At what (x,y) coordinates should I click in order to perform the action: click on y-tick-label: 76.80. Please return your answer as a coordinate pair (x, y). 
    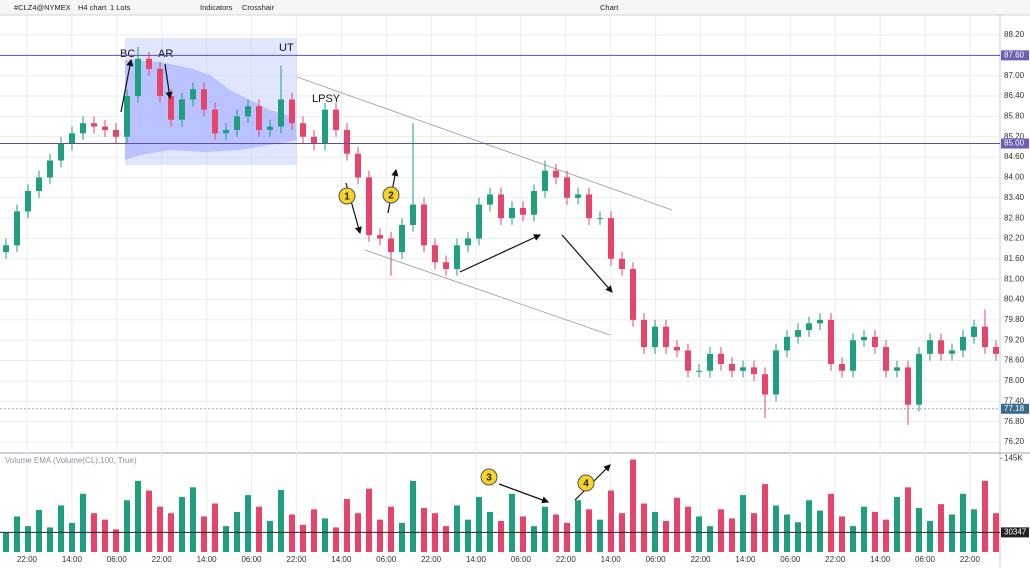
    Looking at the image, I should click on (1014, 421).